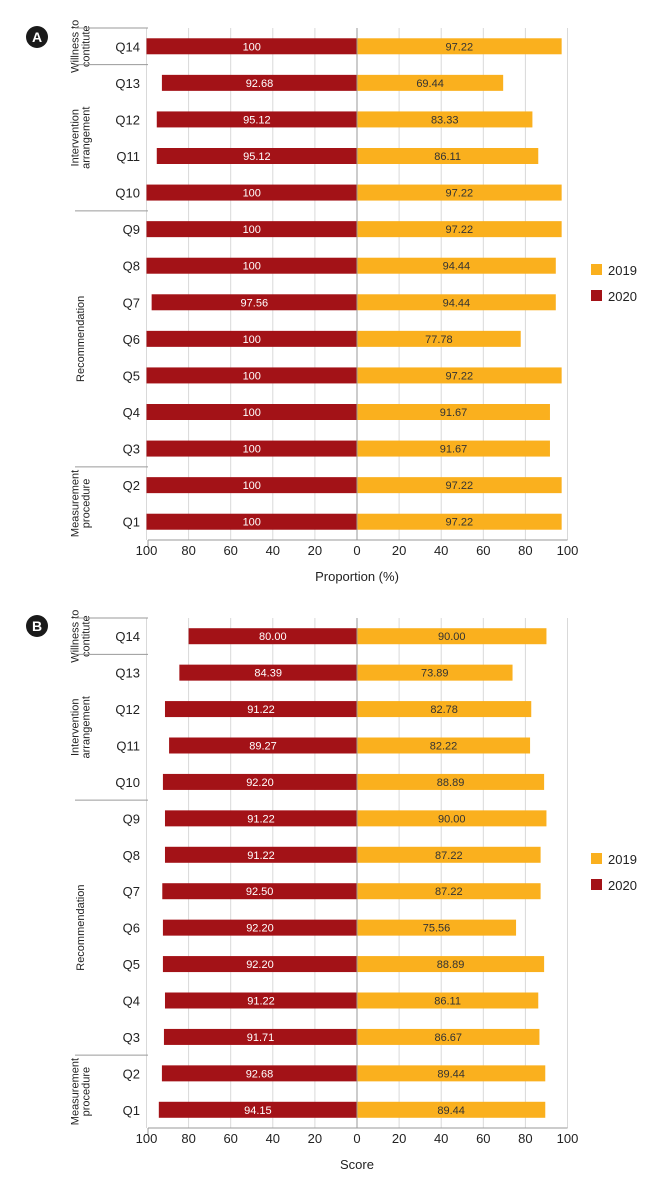 The height and width of the screenshot is (1187, 665). What do you see at coordinates (257, 157) in the screenshot?
I see `bar-label-2020: 95.12` at bounding box center [257, 157].